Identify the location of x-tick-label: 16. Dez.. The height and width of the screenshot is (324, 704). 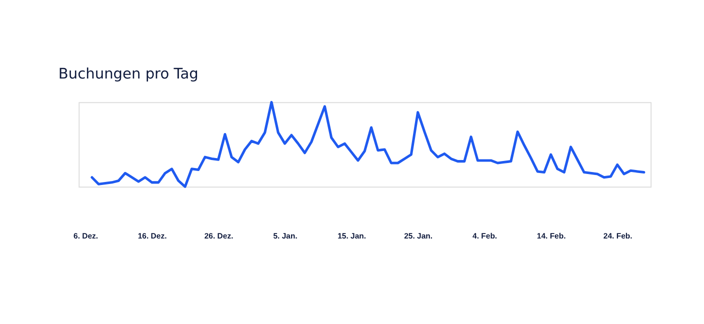
(152, 236).